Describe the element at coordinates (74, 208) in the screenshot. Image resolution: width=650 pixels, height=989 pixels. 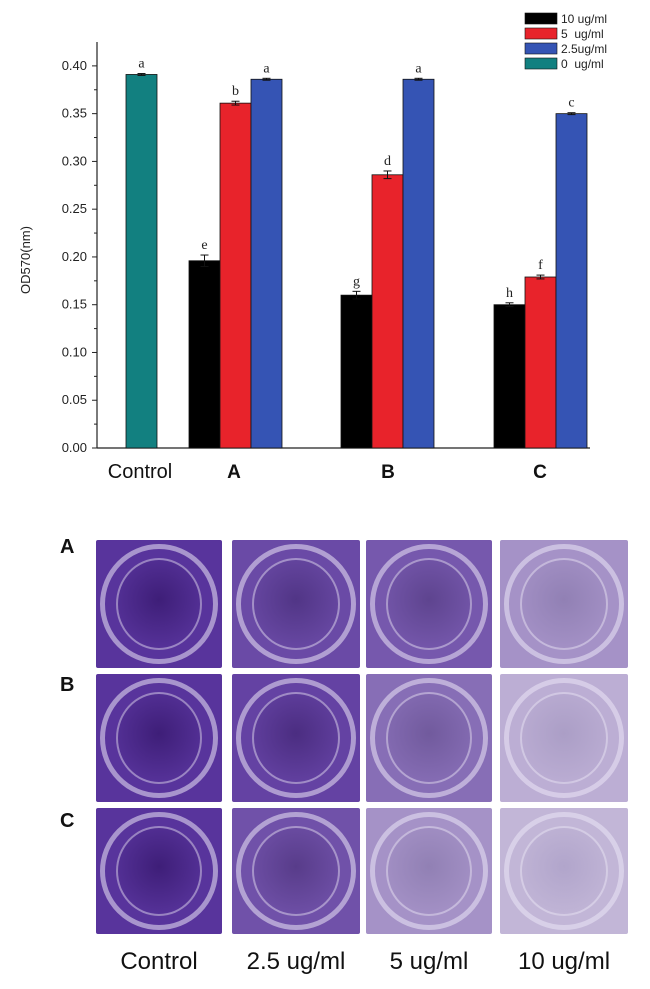
I see `y-tick-label: 0.25` at that location.